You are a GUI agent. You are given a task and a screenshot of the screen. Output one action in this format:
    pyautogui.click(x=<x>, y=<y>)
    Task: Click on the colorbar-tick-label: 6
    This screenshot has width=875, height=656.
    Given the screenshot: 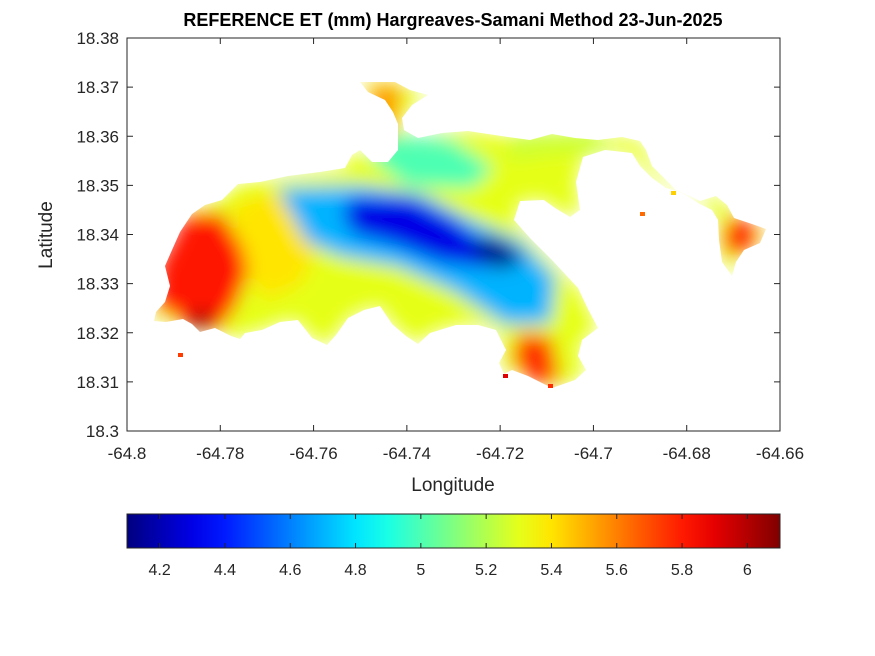 What is the action you would take?
    pyautogui.click(x=747, y=570)
    